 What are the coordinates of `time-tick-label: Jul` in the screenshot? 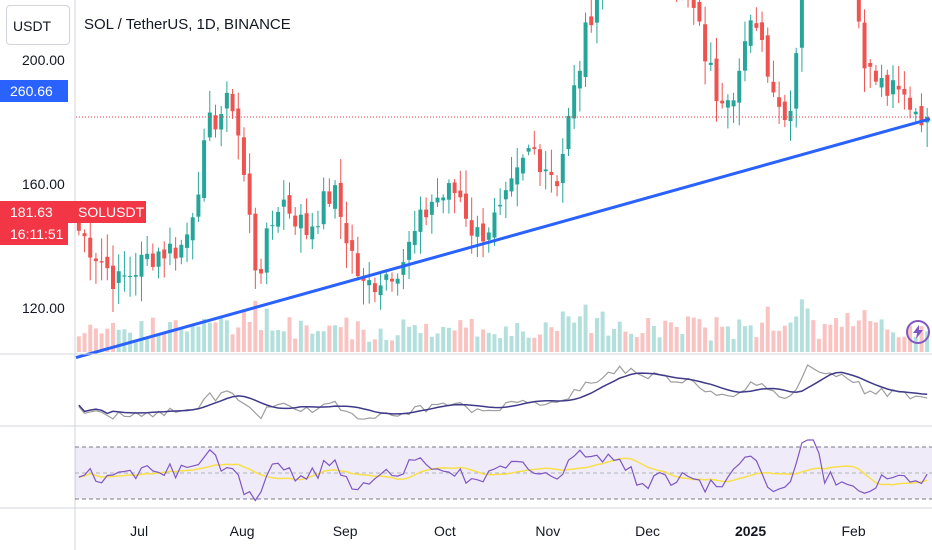 It's located at (139, 531).